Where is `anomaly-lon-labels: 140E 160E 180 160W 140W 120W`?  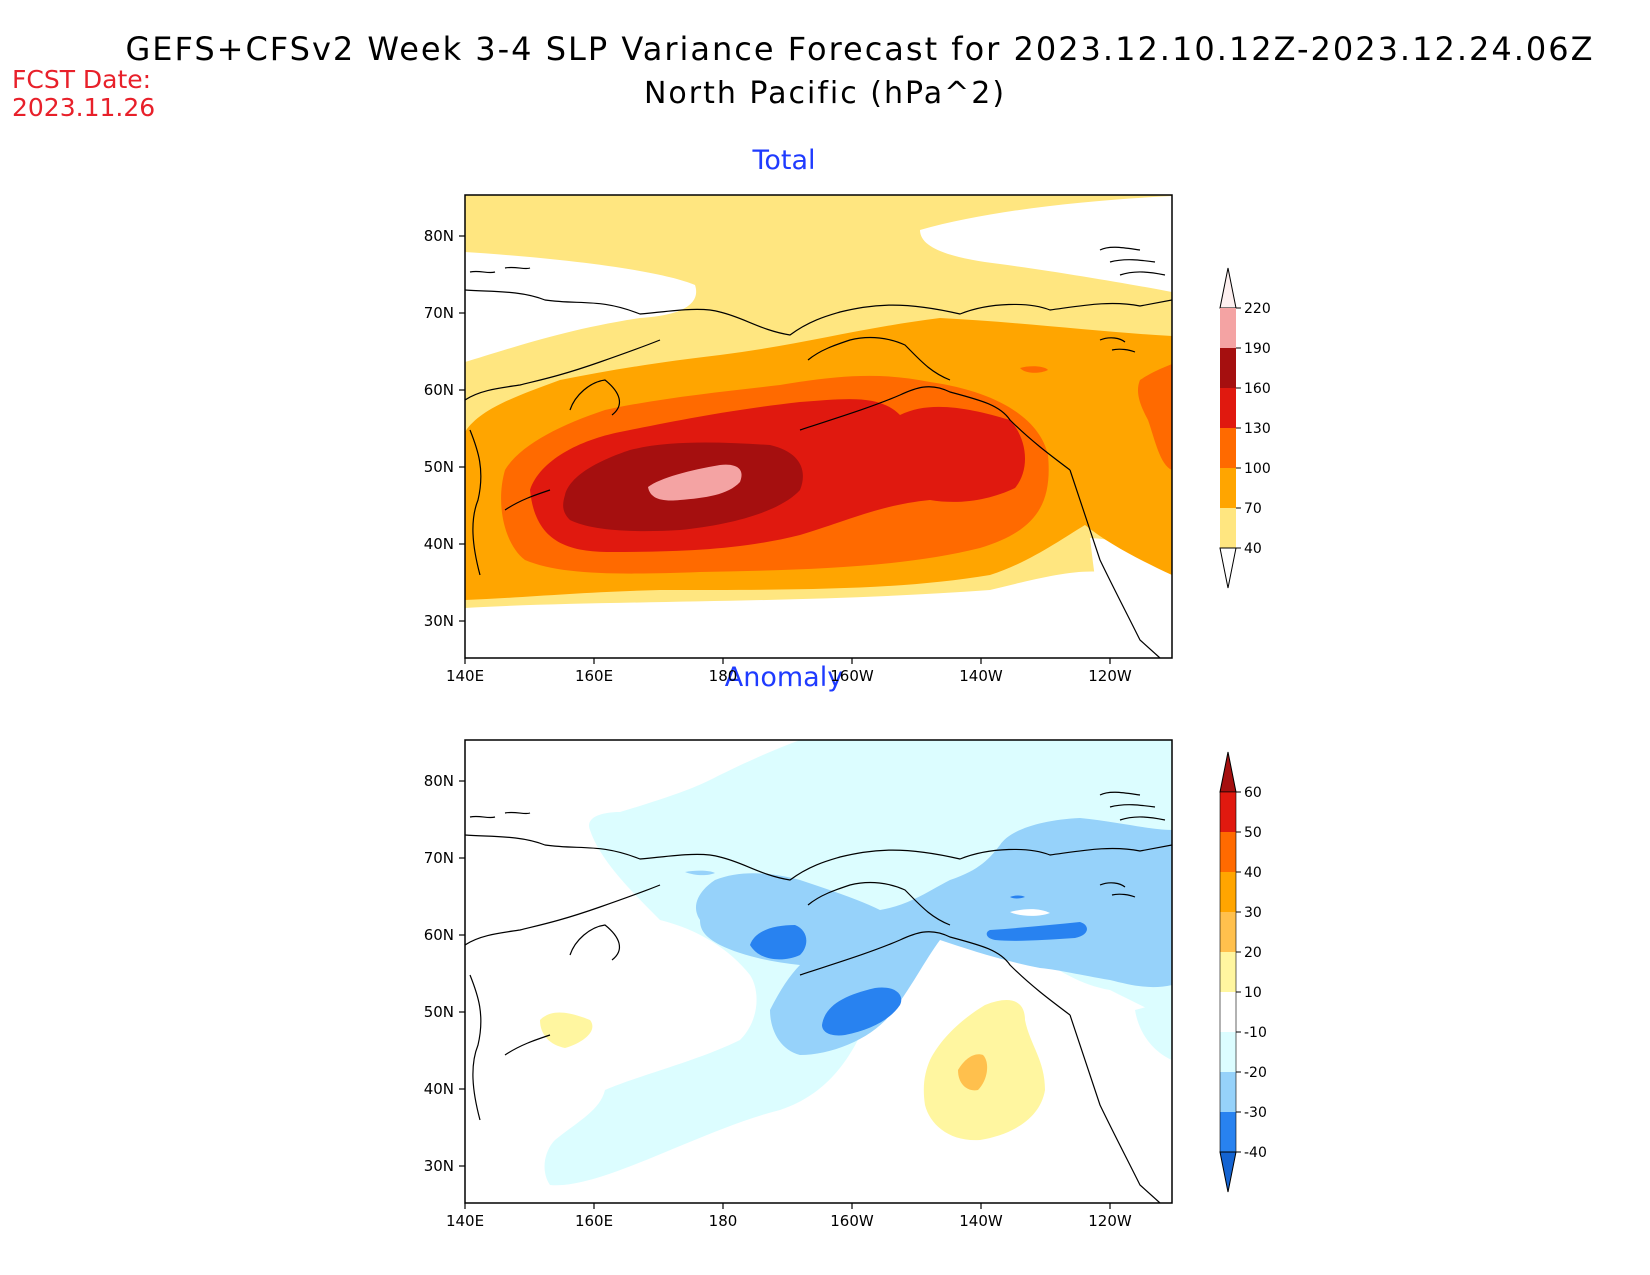
anomaly-lon-labels: 140E 160E 180 160W 140W 120W is located at coordinates (789, 1221).